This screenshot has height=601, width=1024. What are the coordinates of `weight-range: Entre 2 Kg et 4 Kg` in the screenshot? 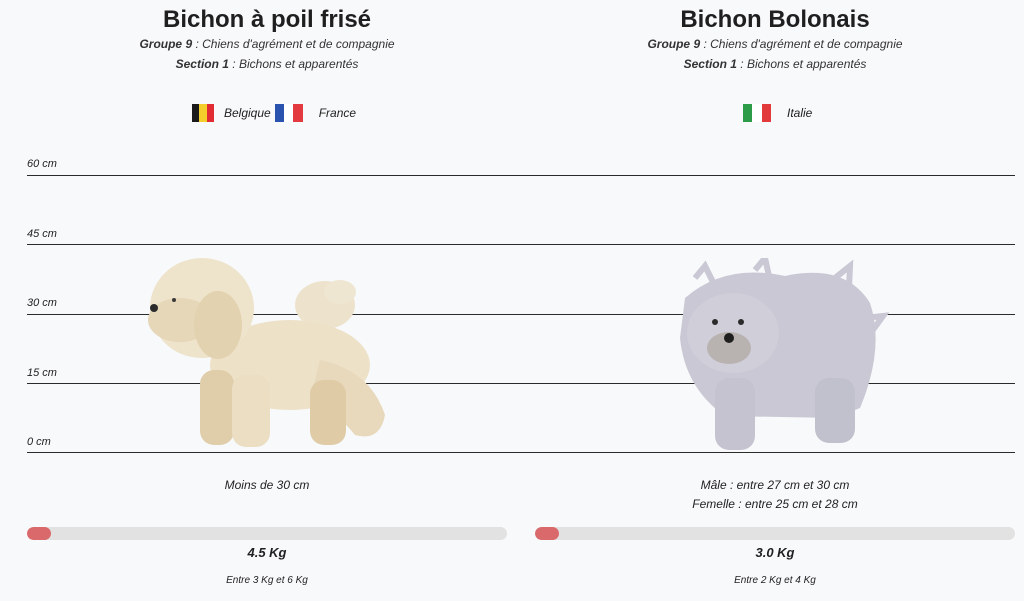 It's located at (775, 580).